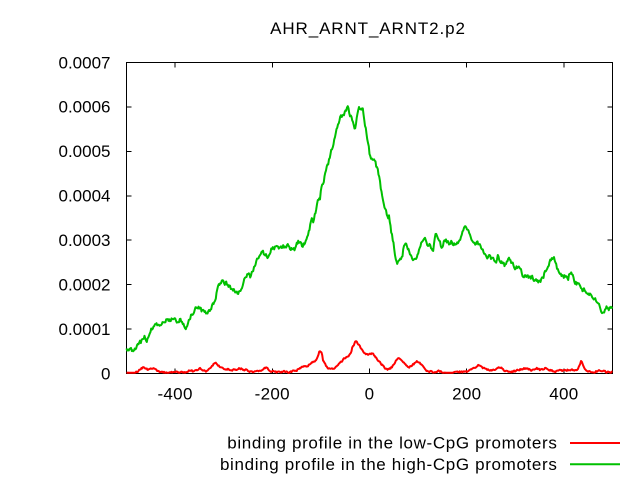  I want to click on svg-text: -200, so click(272, 394).